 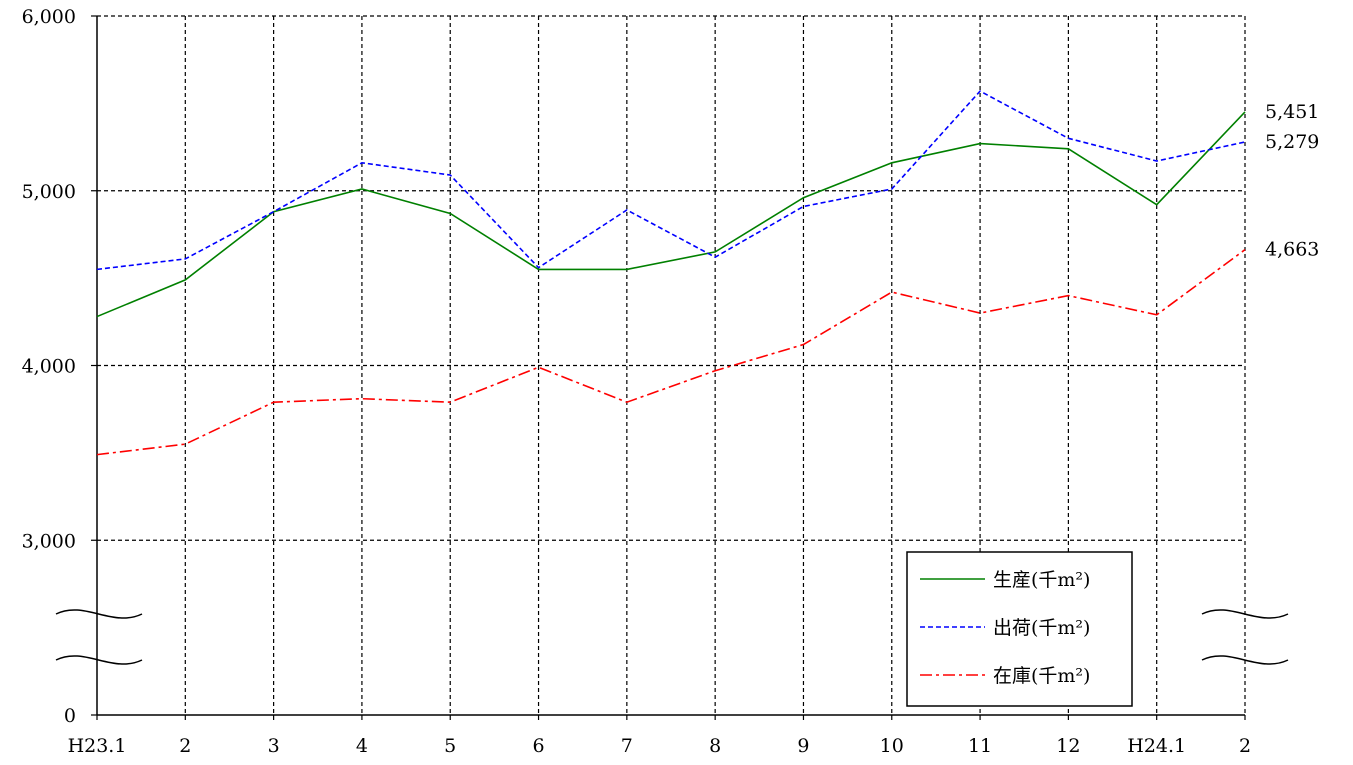 I want to click on legend-label: 出荷(千m²), so click(x=1041, y=628).